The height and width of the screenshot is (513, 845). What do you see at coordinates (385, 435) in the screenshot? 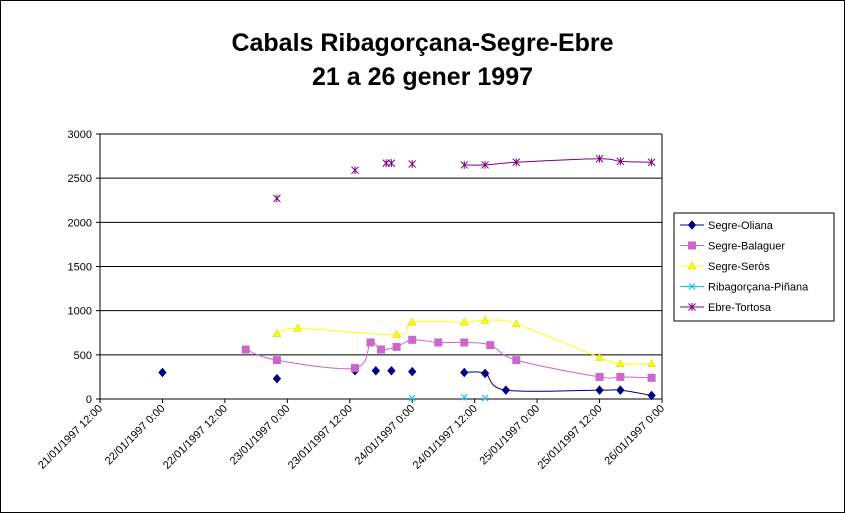
I see `x-tick-label-5: 24/01/1997 0:00` at bounding box center [385, 435].